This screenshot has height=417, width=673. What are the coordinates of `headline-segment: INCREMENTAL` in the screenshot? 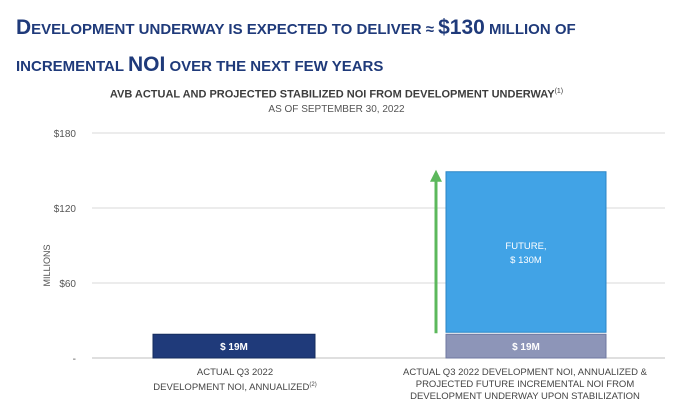 It's located at (72, 66).